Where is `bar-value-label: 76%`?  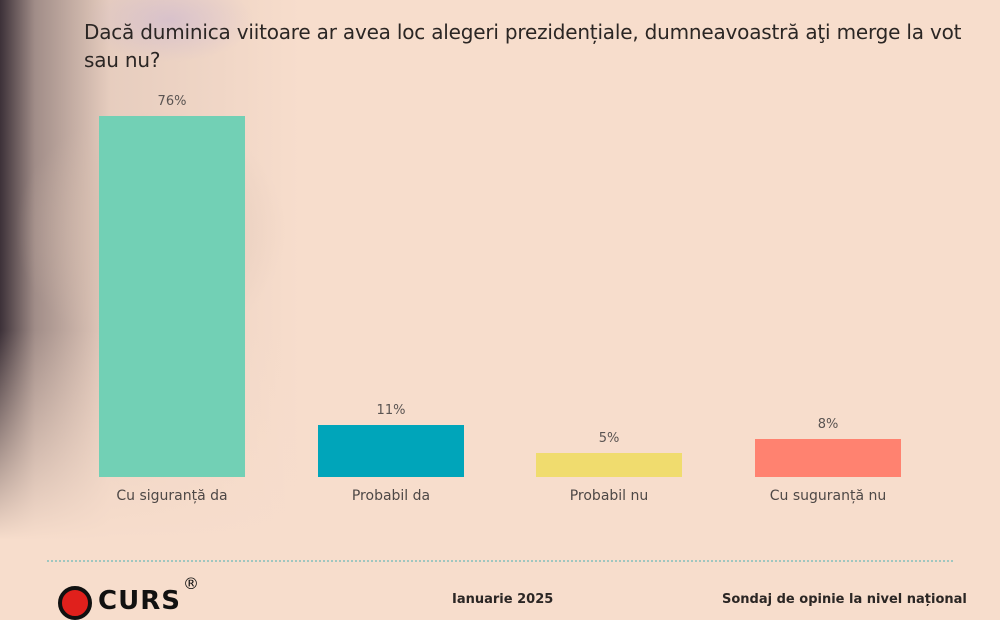
bar-value-label: 76% is located at coordinates (172, 101).